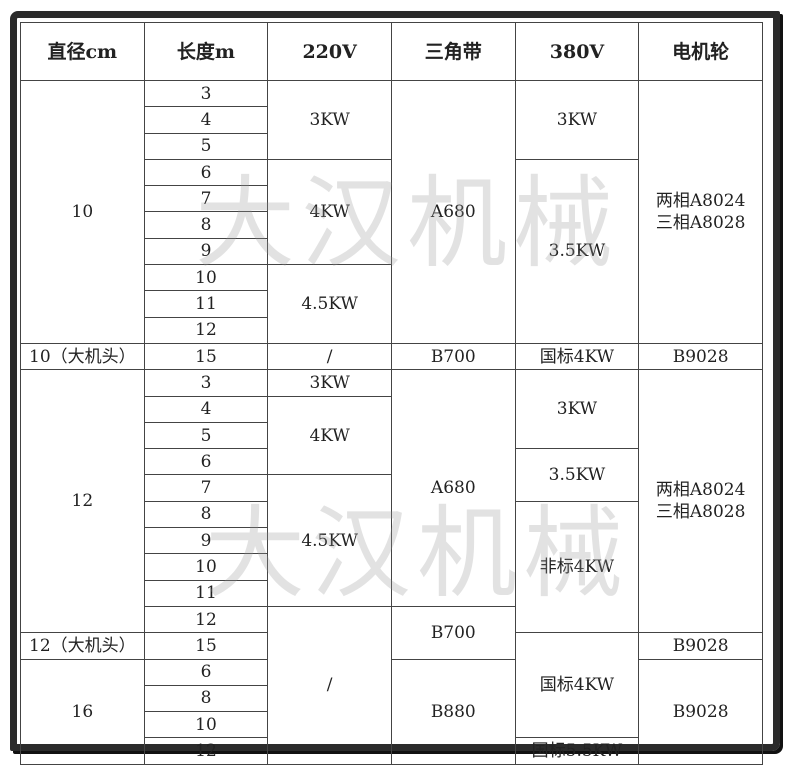 This screenshot has width=790, height=765. I want to click on table-cell: 16, so click(82, 711).